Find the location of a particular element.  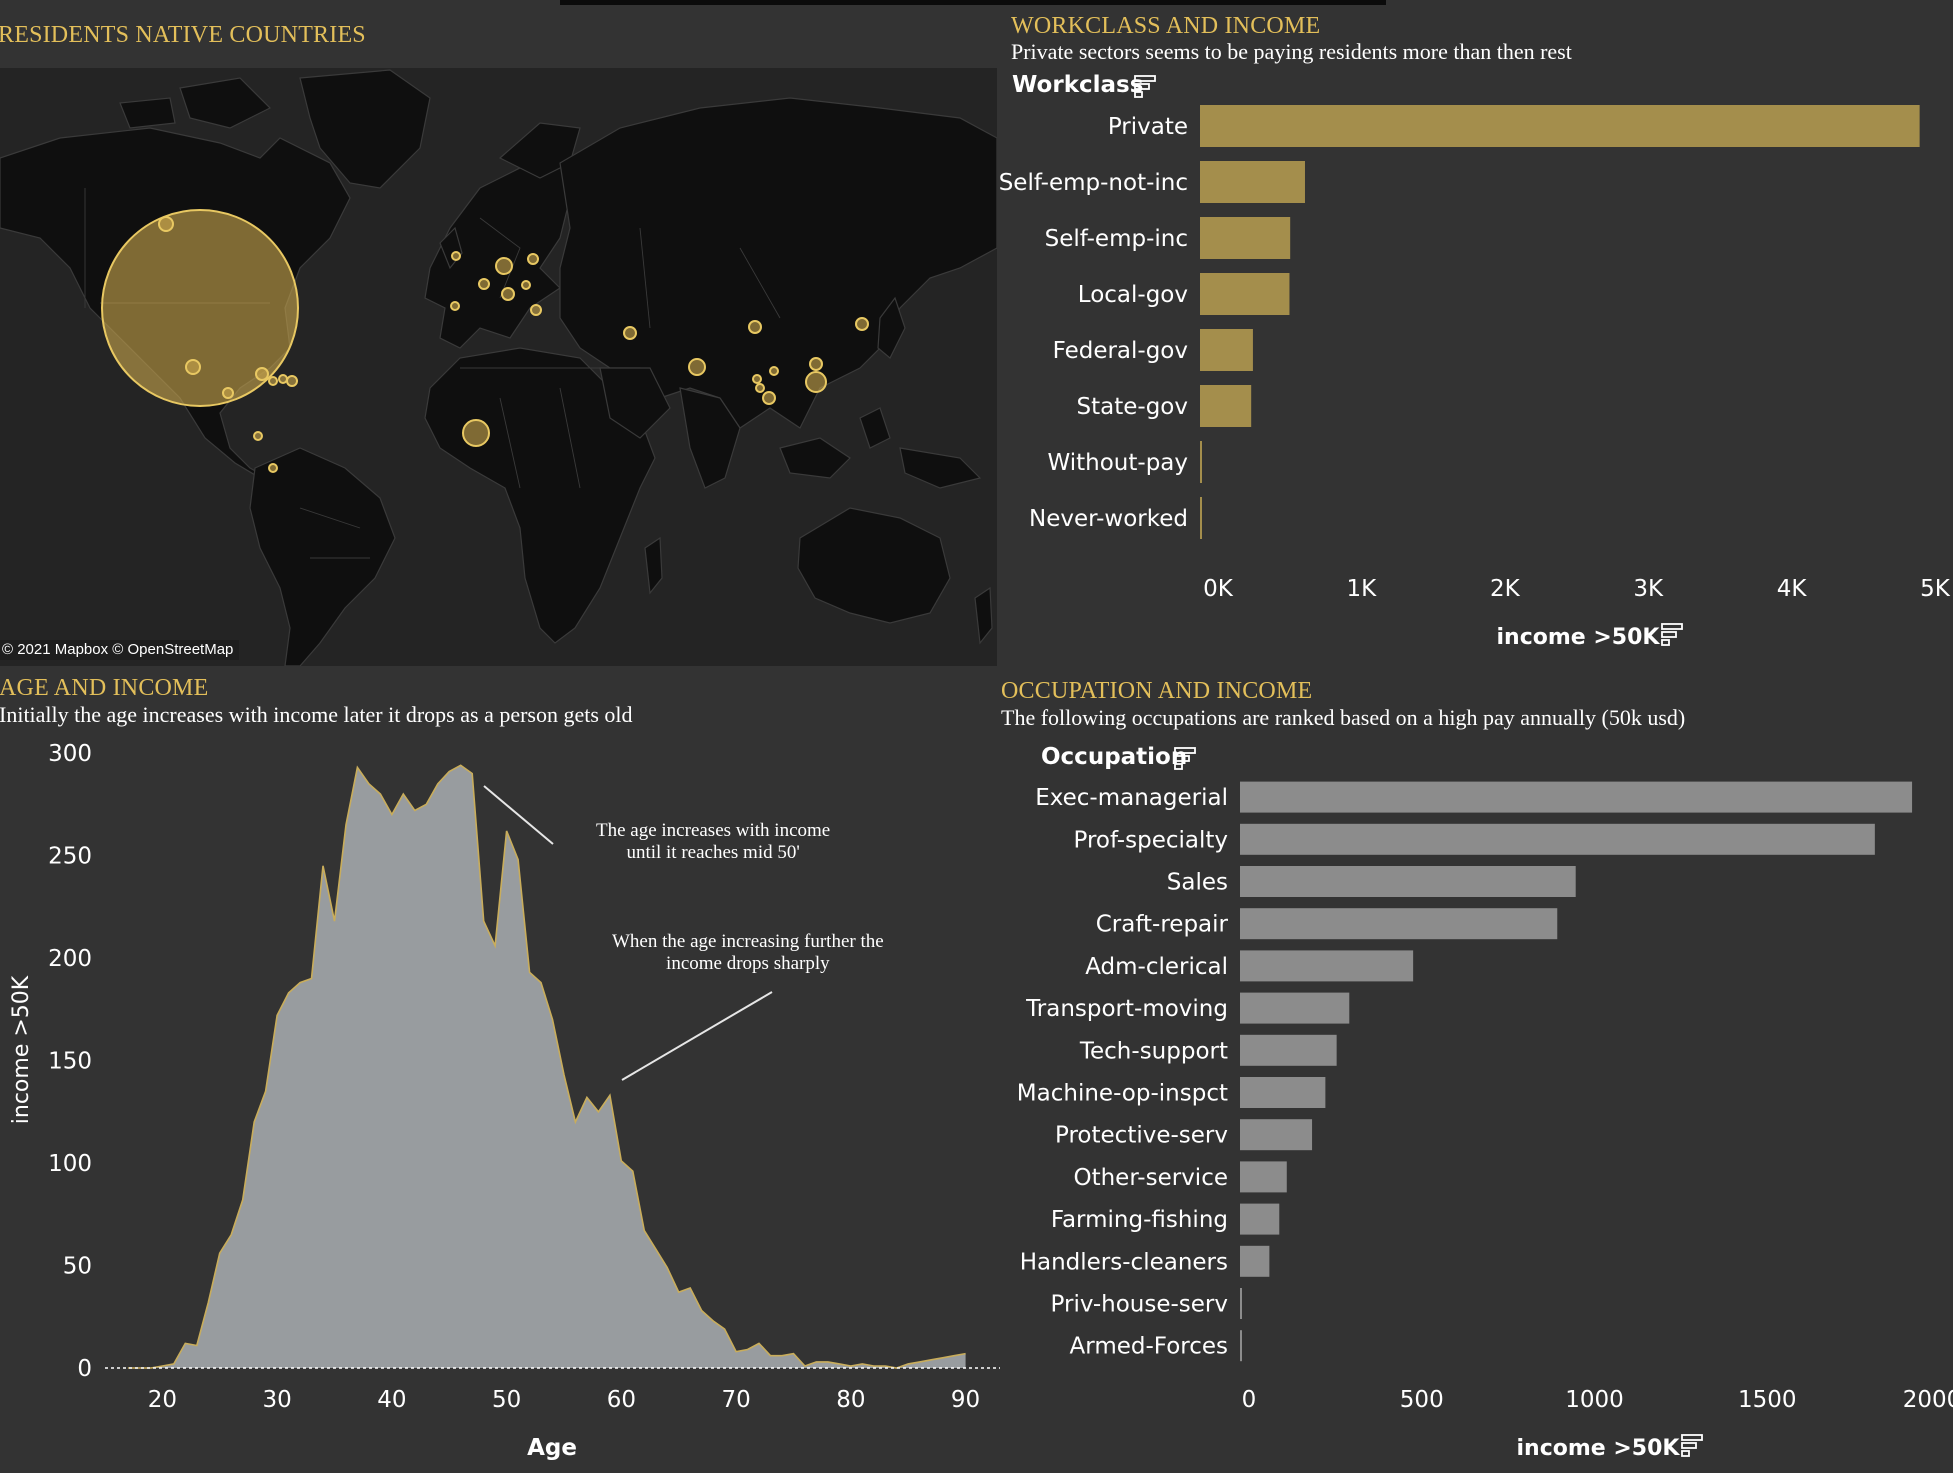

workclass-tick-5k: 5K is located at coordinates (1935, 589).